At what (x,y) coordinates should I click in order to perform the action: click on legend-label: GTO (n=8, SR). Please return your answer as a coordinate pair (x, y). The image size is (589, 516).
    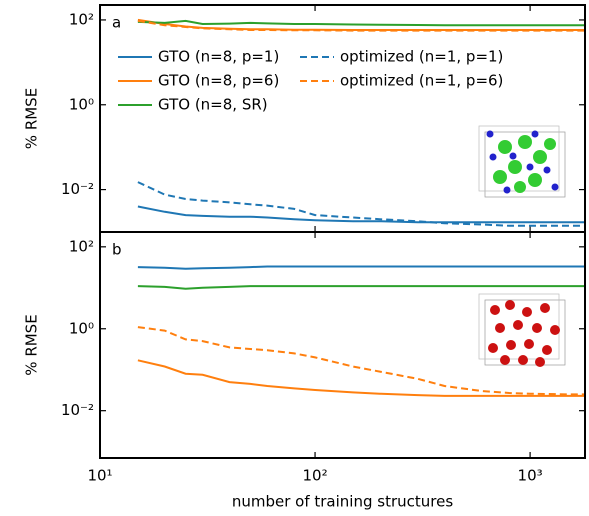
    Looking at the image, I should click on (213, 105).